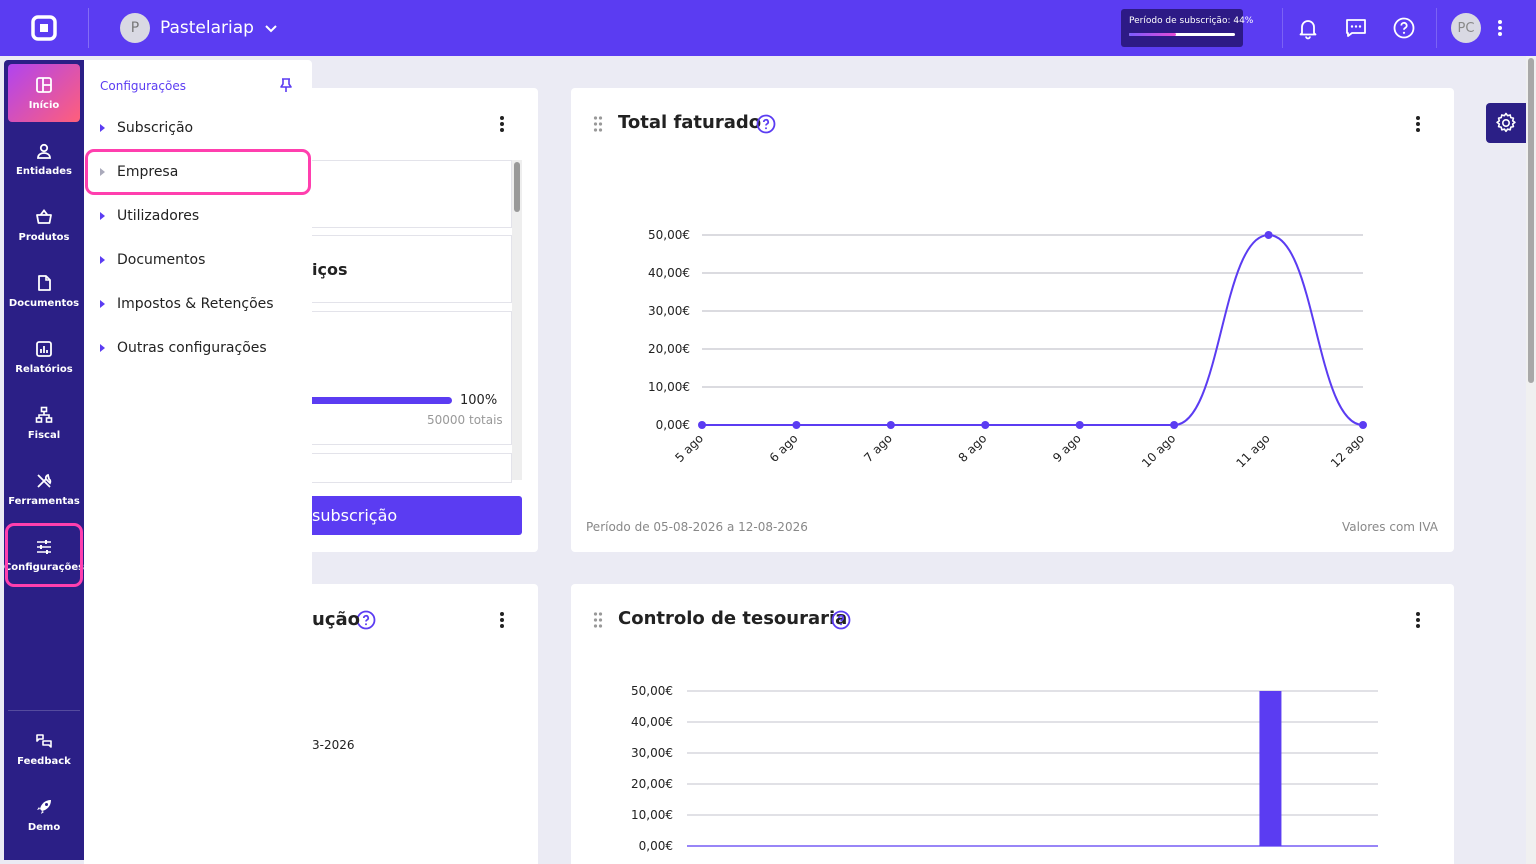 This screenshot has height=864, width=1536. What do you see at coordinates (44, 489) in the screenshot?
I see `nav-item-ferramentas: Ferramentas` at bounding box center [44, 489].